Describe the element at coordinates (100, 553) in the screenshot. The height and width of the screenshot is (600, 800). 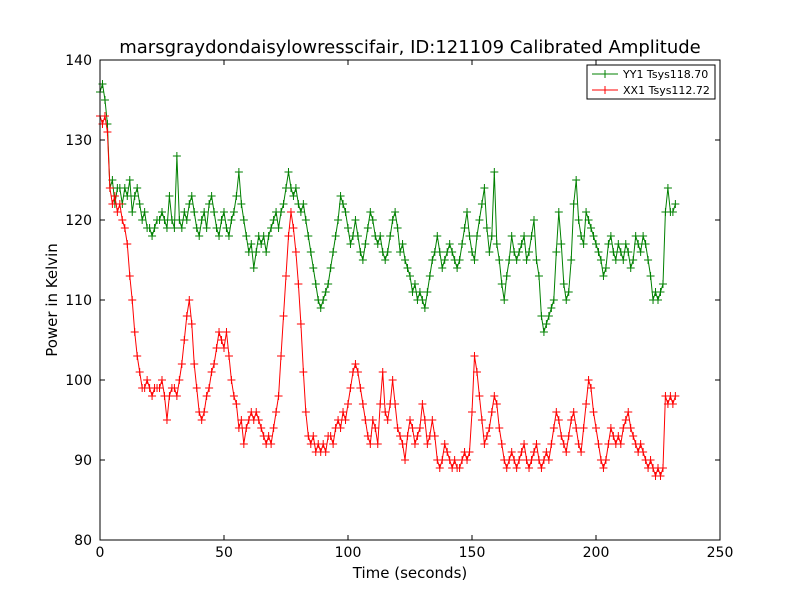
I see `x-tick-label: 0` at that location.